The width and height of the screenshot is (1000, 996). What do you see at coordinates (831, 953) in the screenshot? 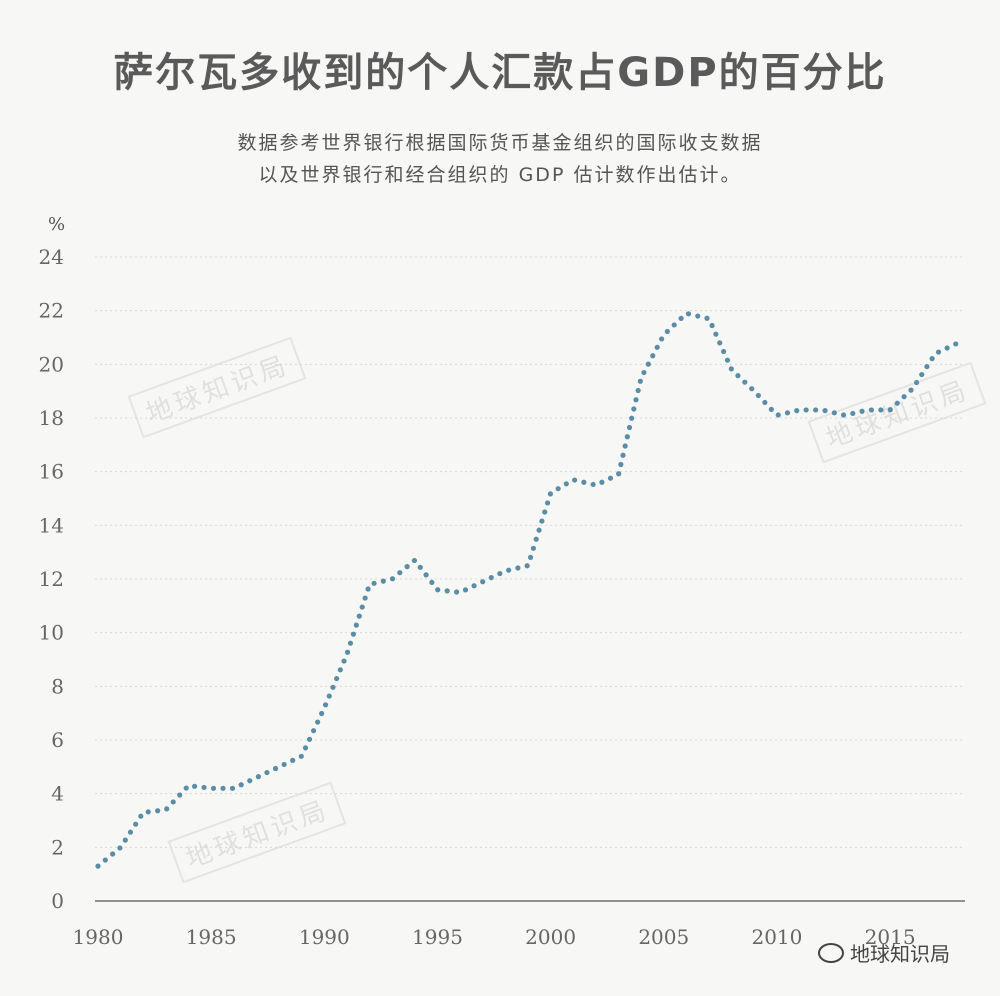
I see `wechat-icon` at bounding box center [831, 953].